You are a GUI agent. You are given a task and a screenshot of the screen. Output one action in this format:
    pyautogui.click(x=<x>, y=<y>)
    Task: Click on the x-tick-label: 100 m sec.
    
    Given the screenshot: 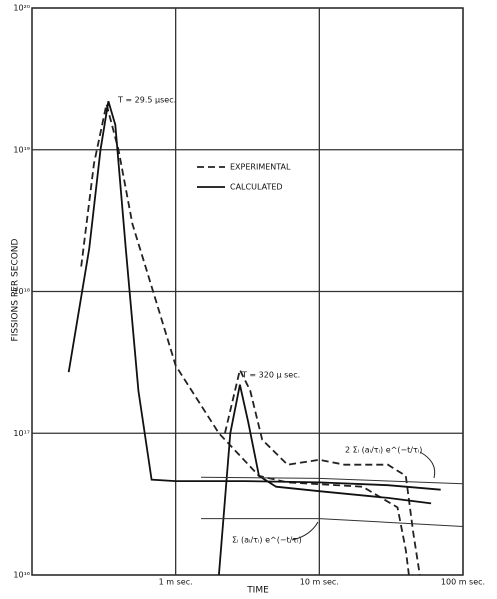 What is the action you would take?
    pyautogui.click(x=463, y=582)
    